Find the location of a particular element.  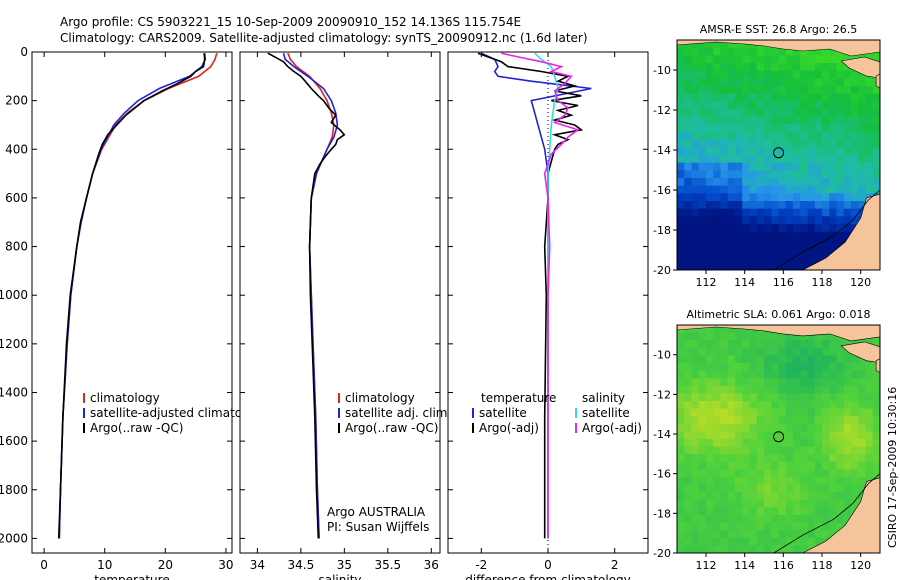

y-tick-label: -14 is located at coordinates (662, 150).